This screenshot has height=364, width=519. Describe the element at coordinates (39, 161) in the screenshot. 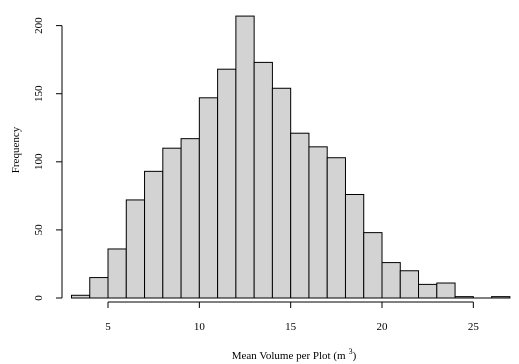

I see `y-tick-label: 100` at that location.